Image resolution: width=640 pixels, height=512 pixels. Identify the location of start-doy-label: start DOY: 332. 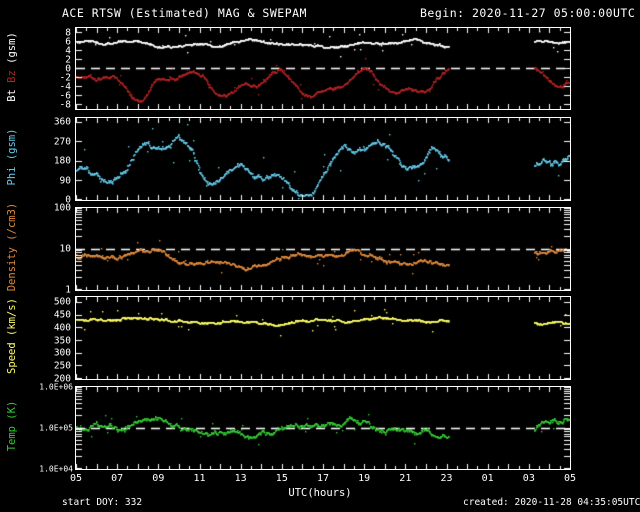
(102, 502).